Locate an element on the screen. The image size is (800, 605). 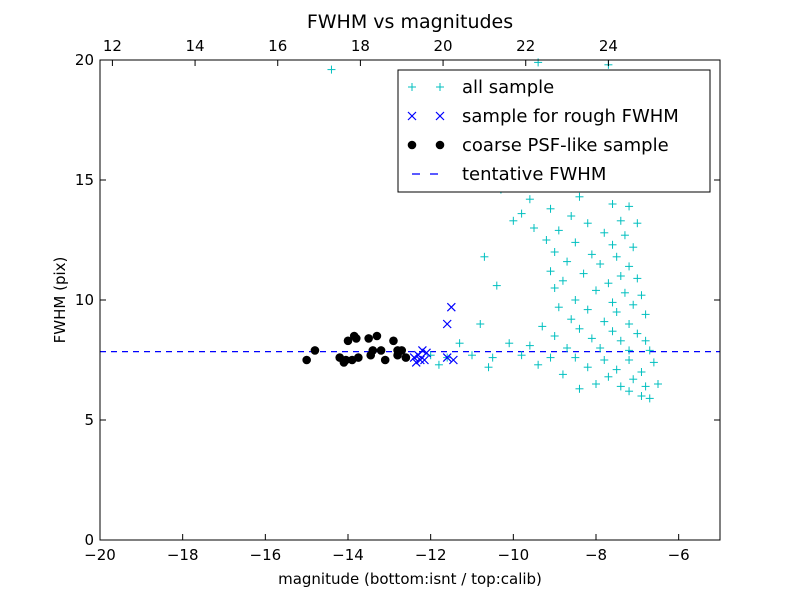
top-x-tick-label: 18 is located at coordinates (360, 46).